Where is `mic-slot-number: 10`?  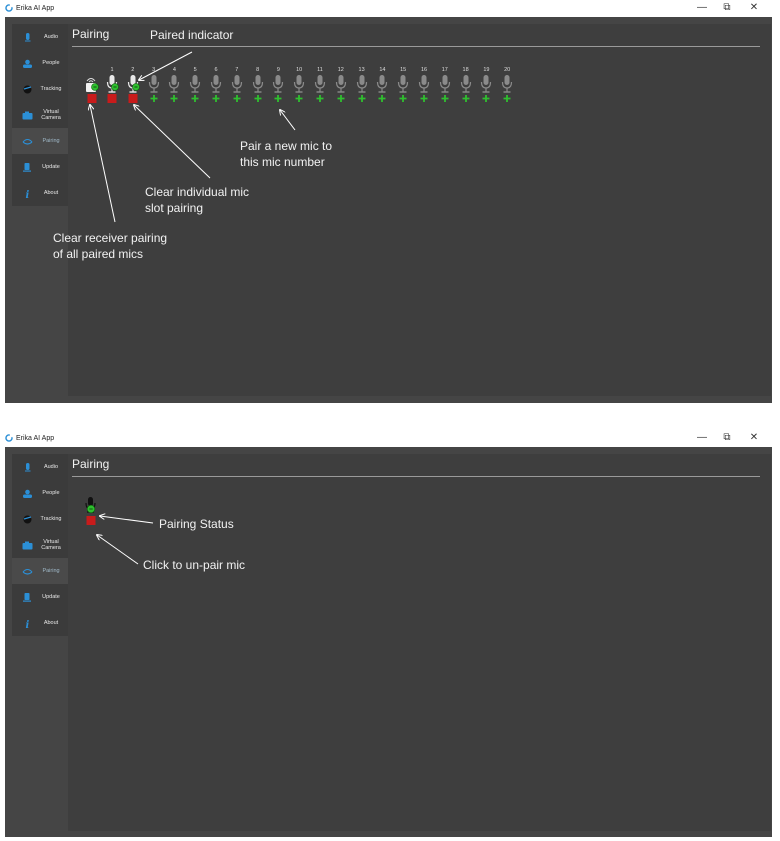
mic-slot-number: 10 is located at coordinates (299, 70).